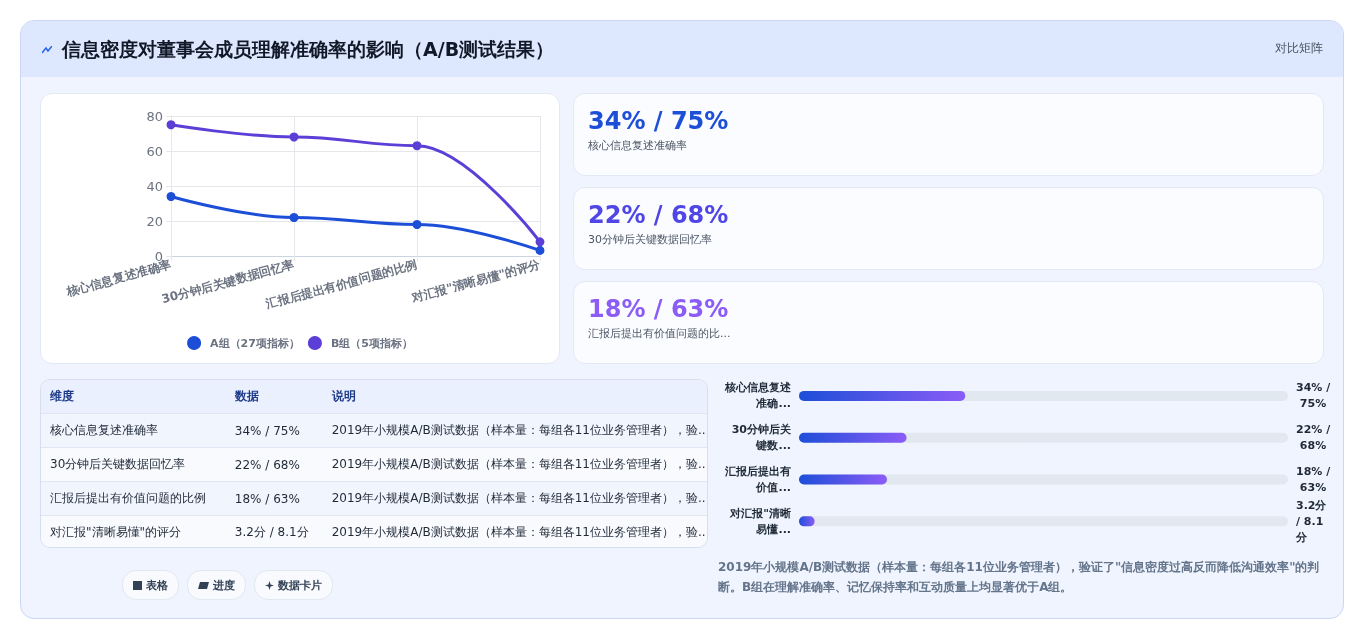 This screenshot has height=639, width=1363. Describe the element at coordinates (62, 396) in the screenshot. I see `text: 维度` at that location.